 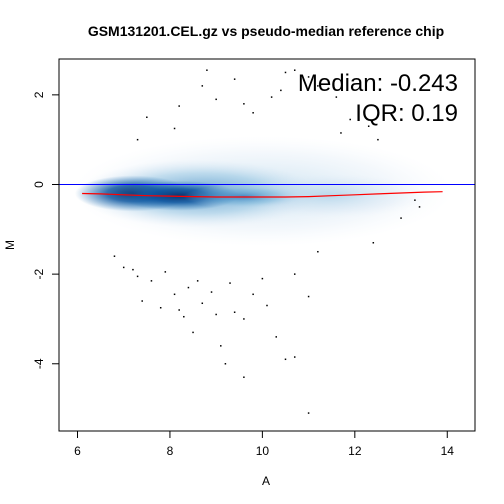 I want to click on loess-curve, so click(x=262, y=194).